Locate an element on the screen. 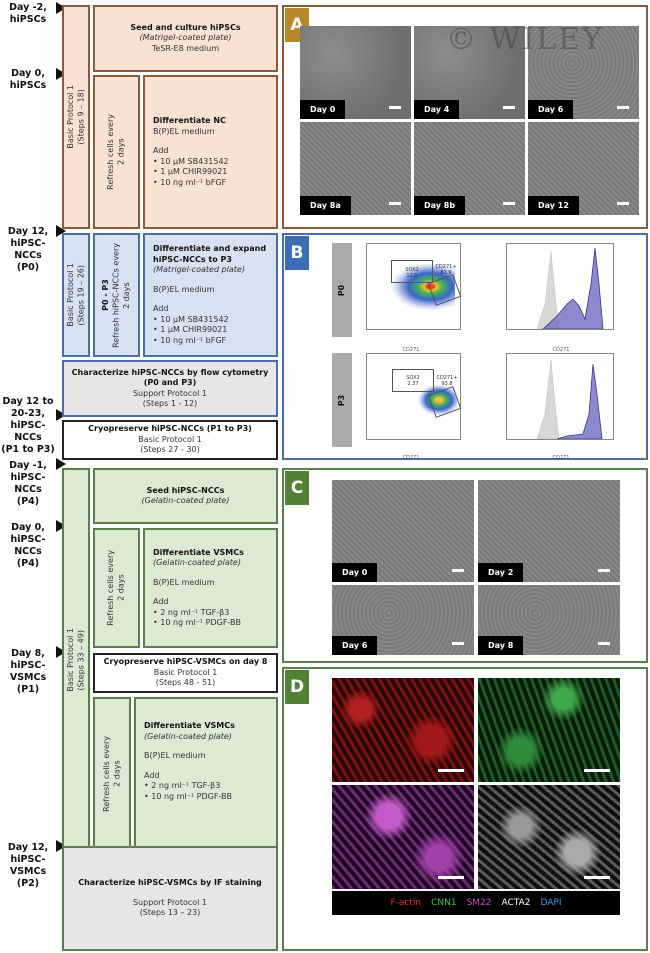  stage2-refresh-box: P0 - P3 Refresh hiPSC-NCCs every 2 days is located at coordinates (116, 295).